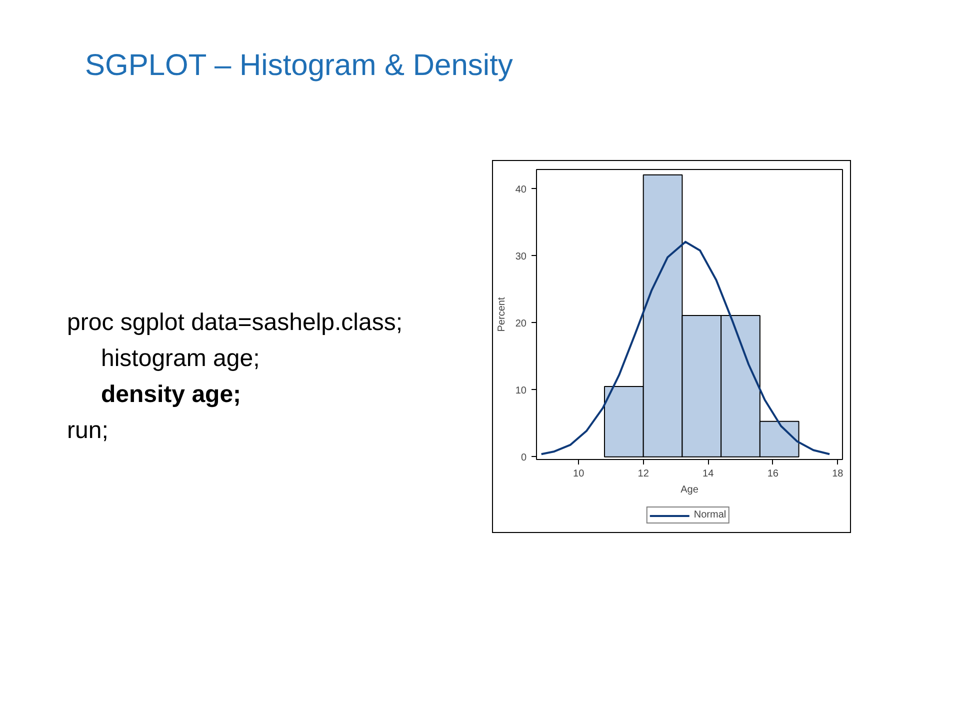 The width and height of the screenshot is (960, 720). What do you see at coordinates (171, 395) in the screenshot?
I see `text: density age;` at bounding box center [171, 395].